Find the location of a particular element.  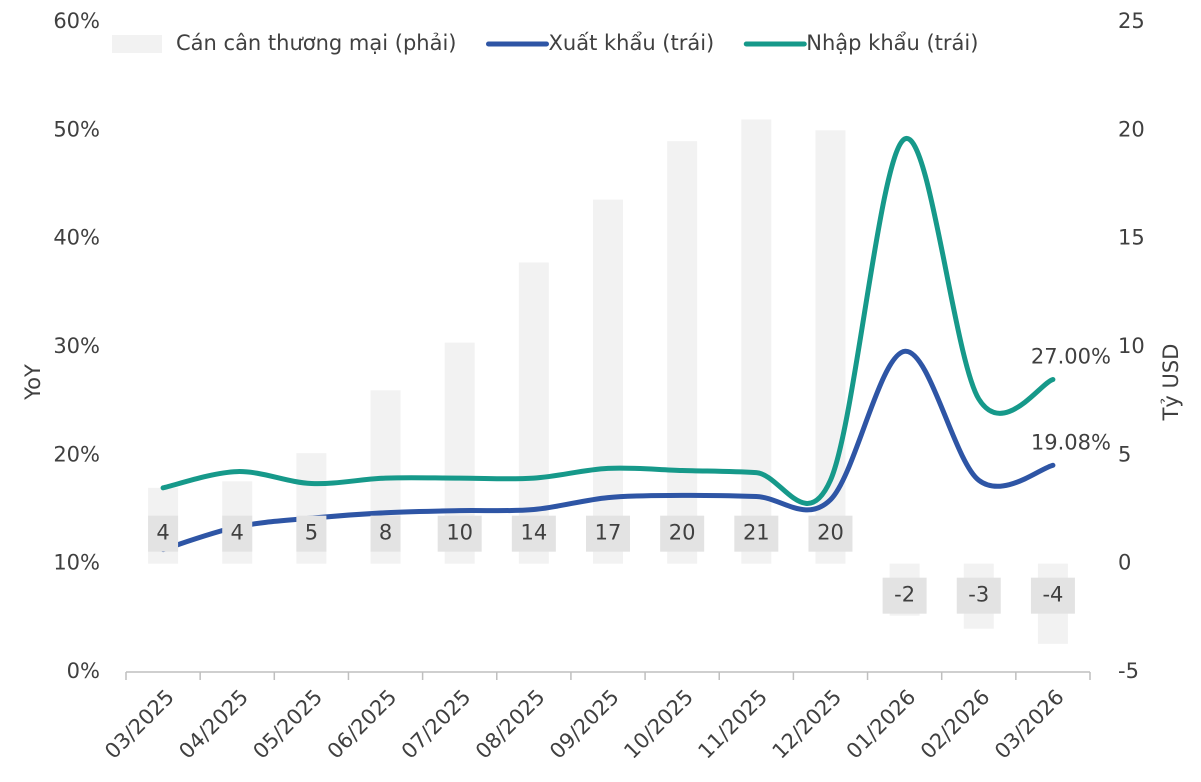

x-tick-label: 04/2025 is located at coordinates (213, 724).